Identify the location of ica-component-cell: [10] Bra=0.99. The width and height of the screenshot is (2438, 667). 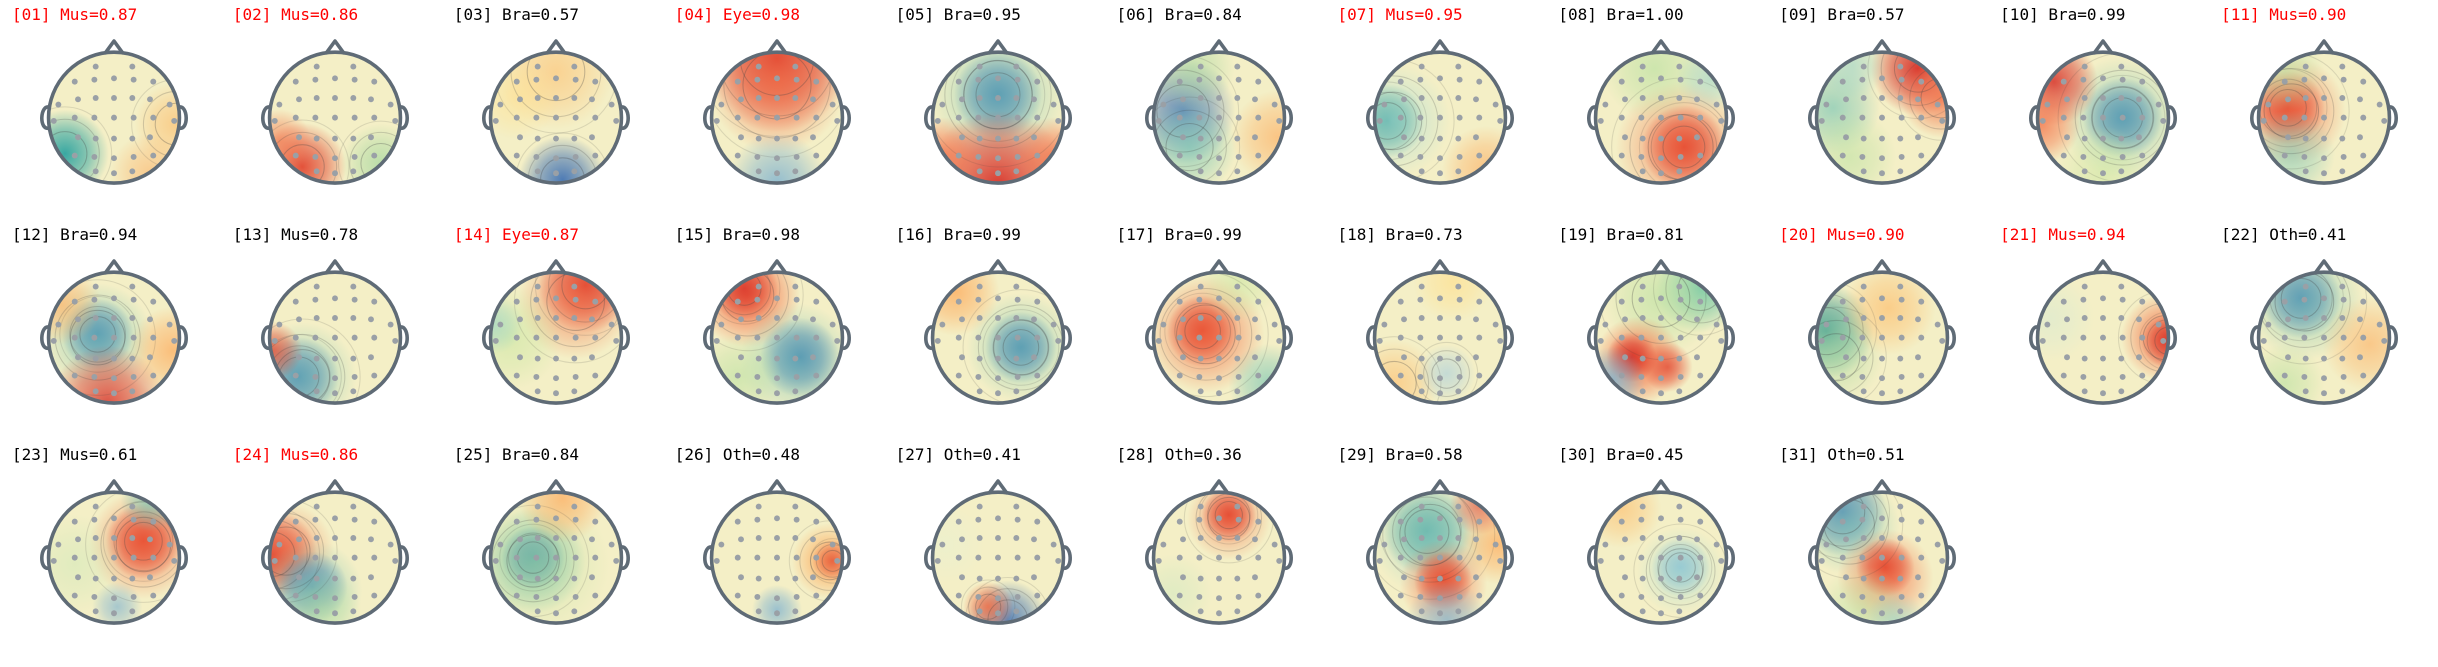
(2102, 112).